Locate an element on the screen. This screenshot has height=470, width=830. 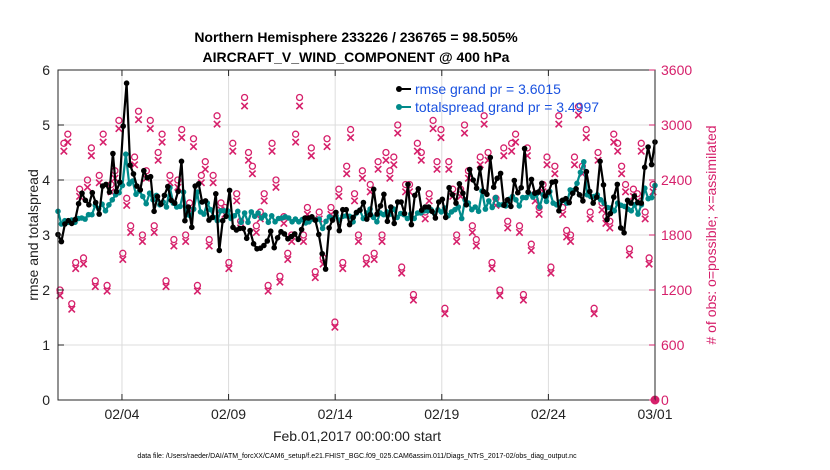
legend-text-spread: totalspread grand pr = 3.4997 is located at coordinates (507, 107).